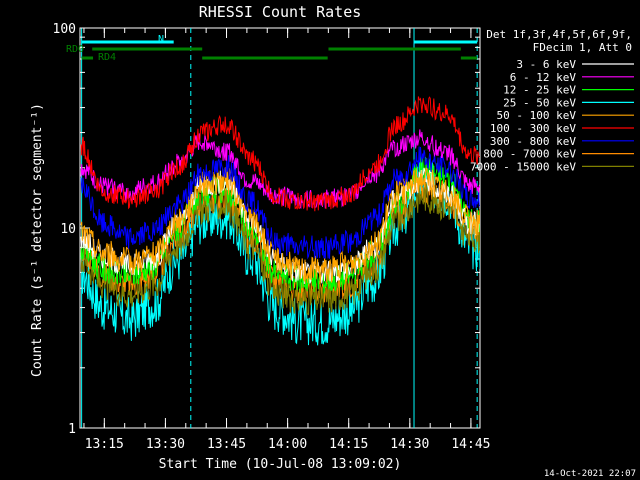  What do you see at coordinates (287, 444) in the screenshot?
I see `x-tick-label: 14:00` at bounding box center [287, 444].